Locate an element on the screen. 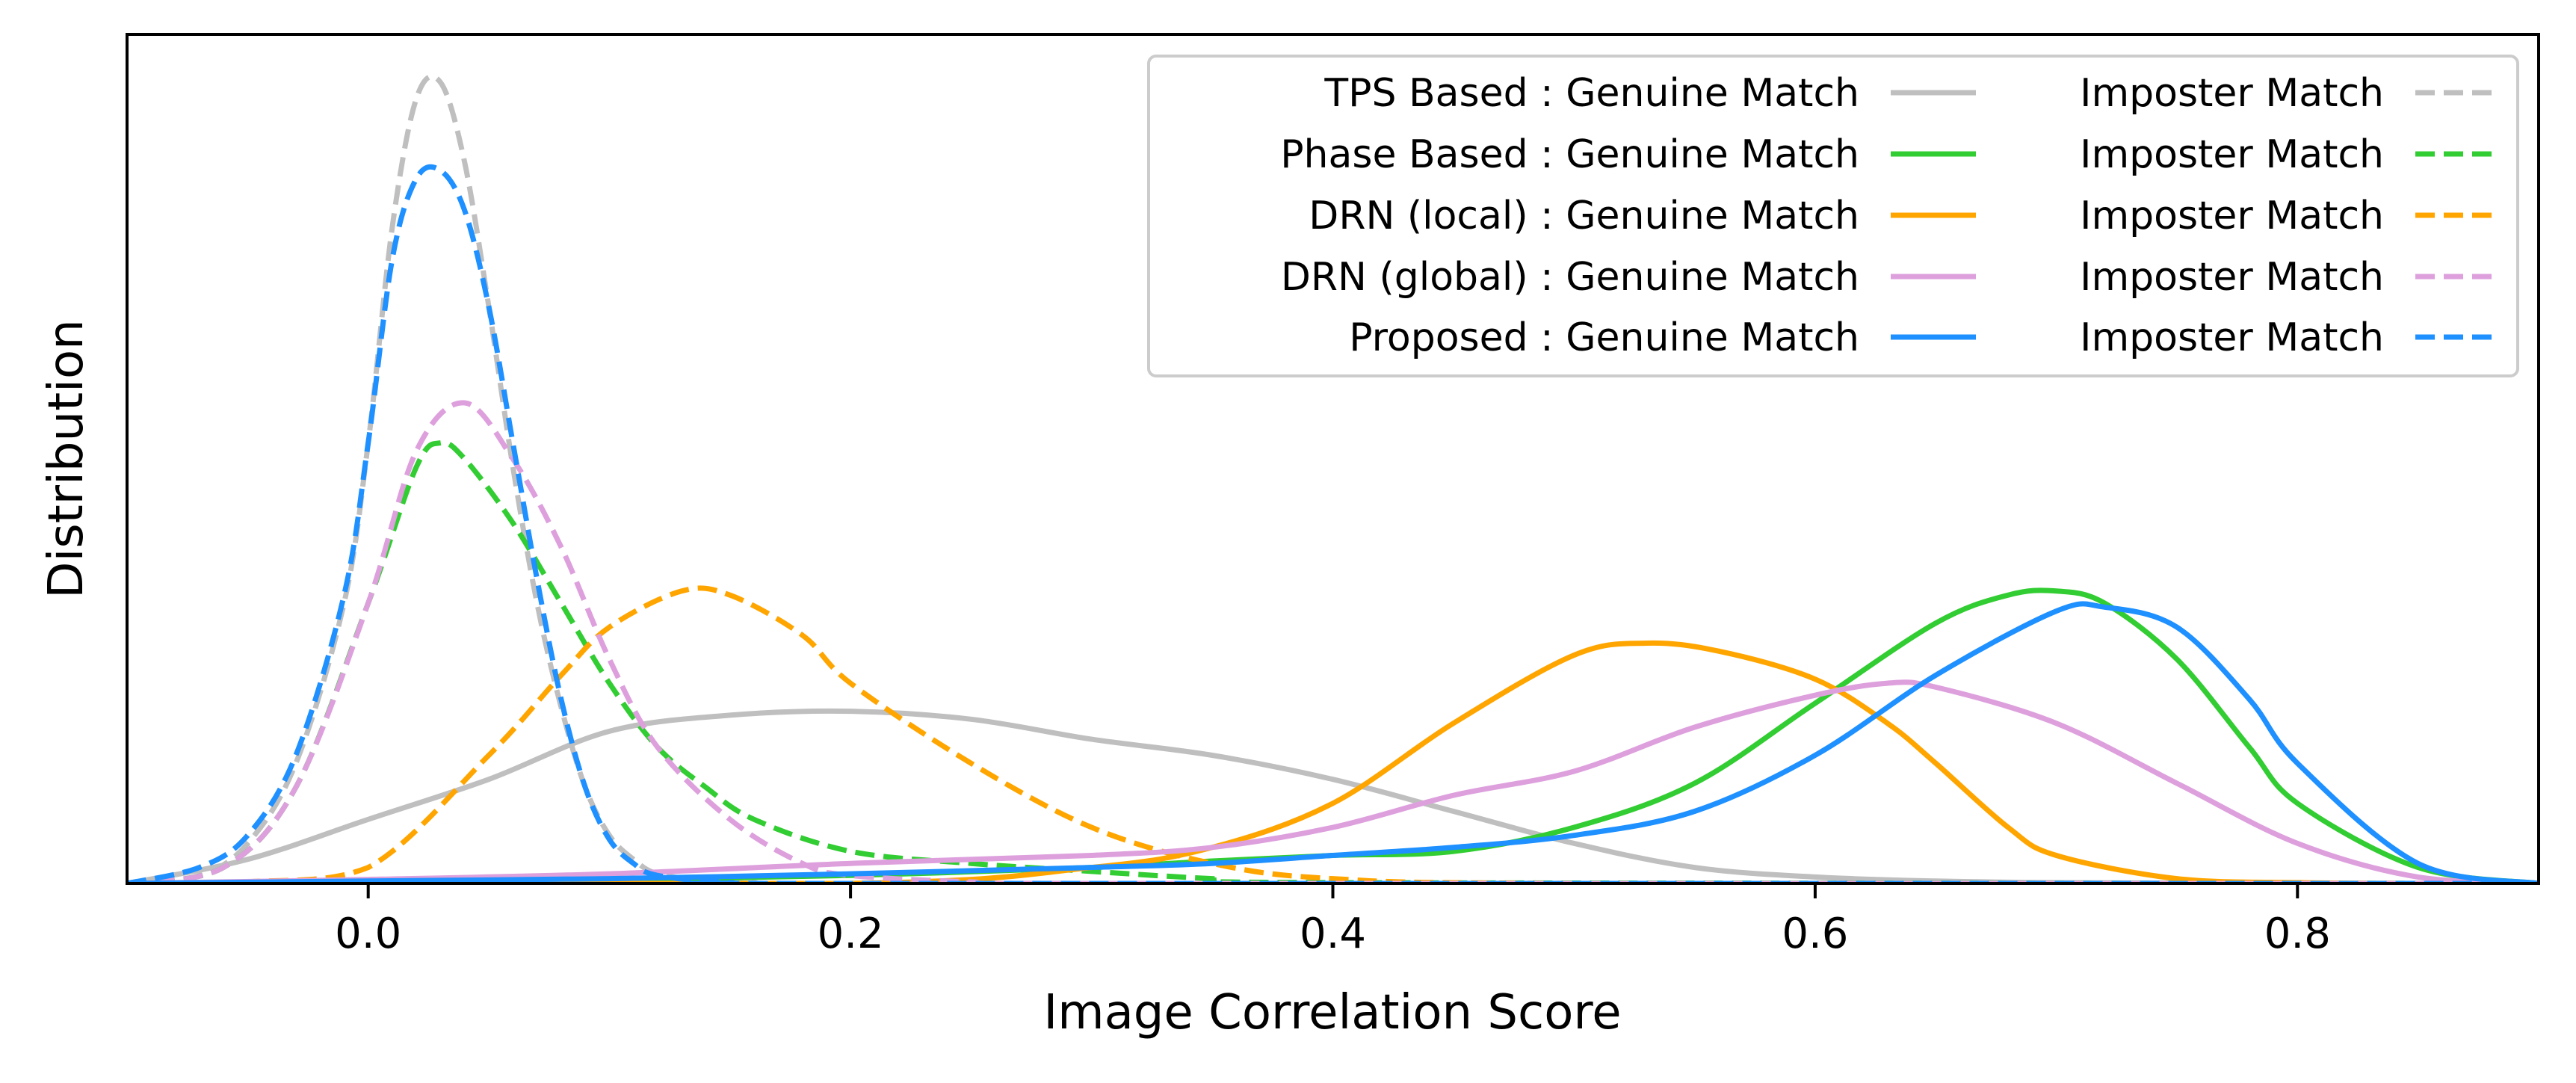  x-axis-label: Image Correlation Score is located at coordinates (1332, 1013).